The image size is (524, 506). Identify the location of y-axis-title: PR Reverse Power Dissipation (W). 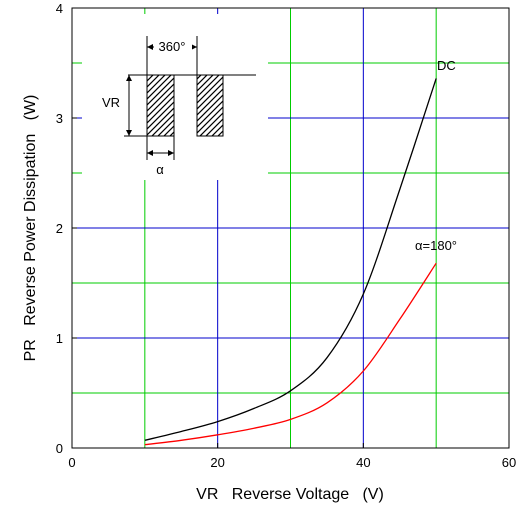
(30, 228).